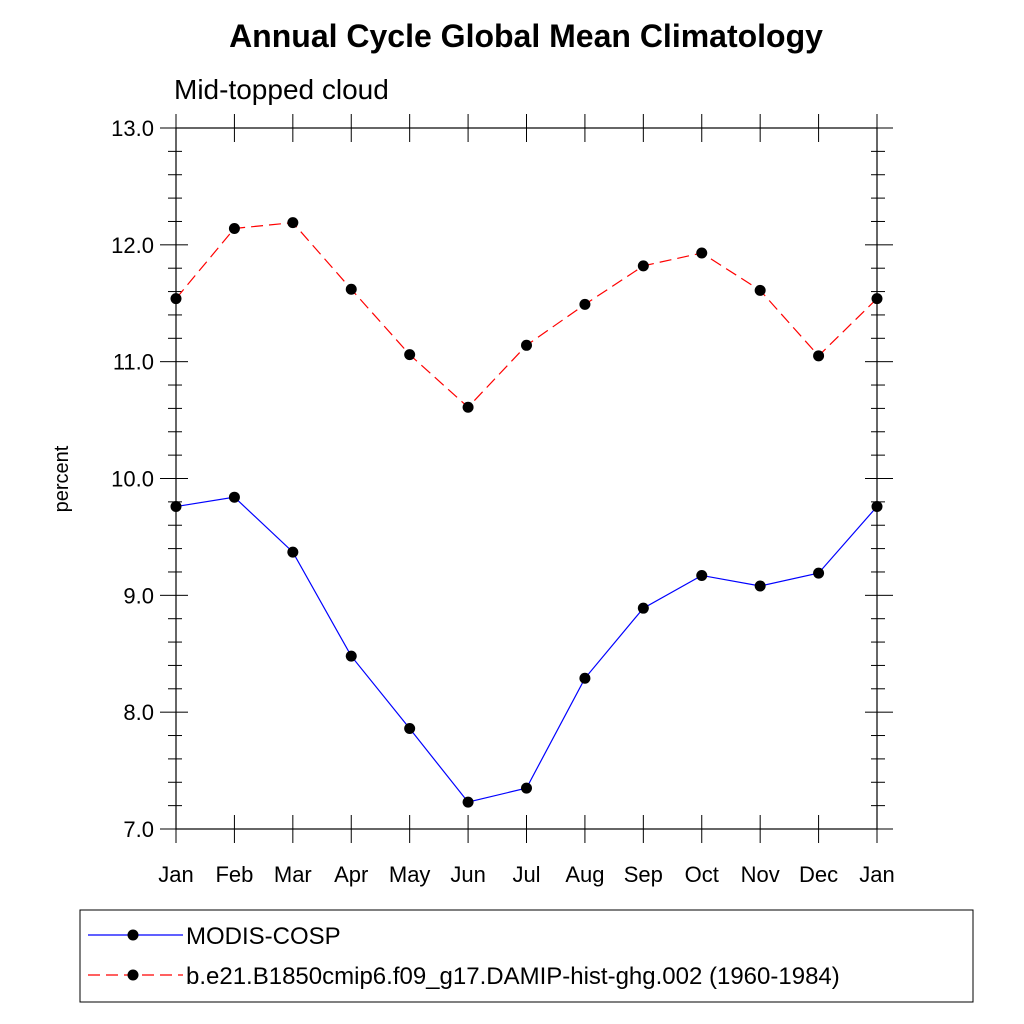  What do you see at coordinates (133, 362) in the screenshot?
I see `y-tick-label: 11.0` at bounding box center [133, 362].